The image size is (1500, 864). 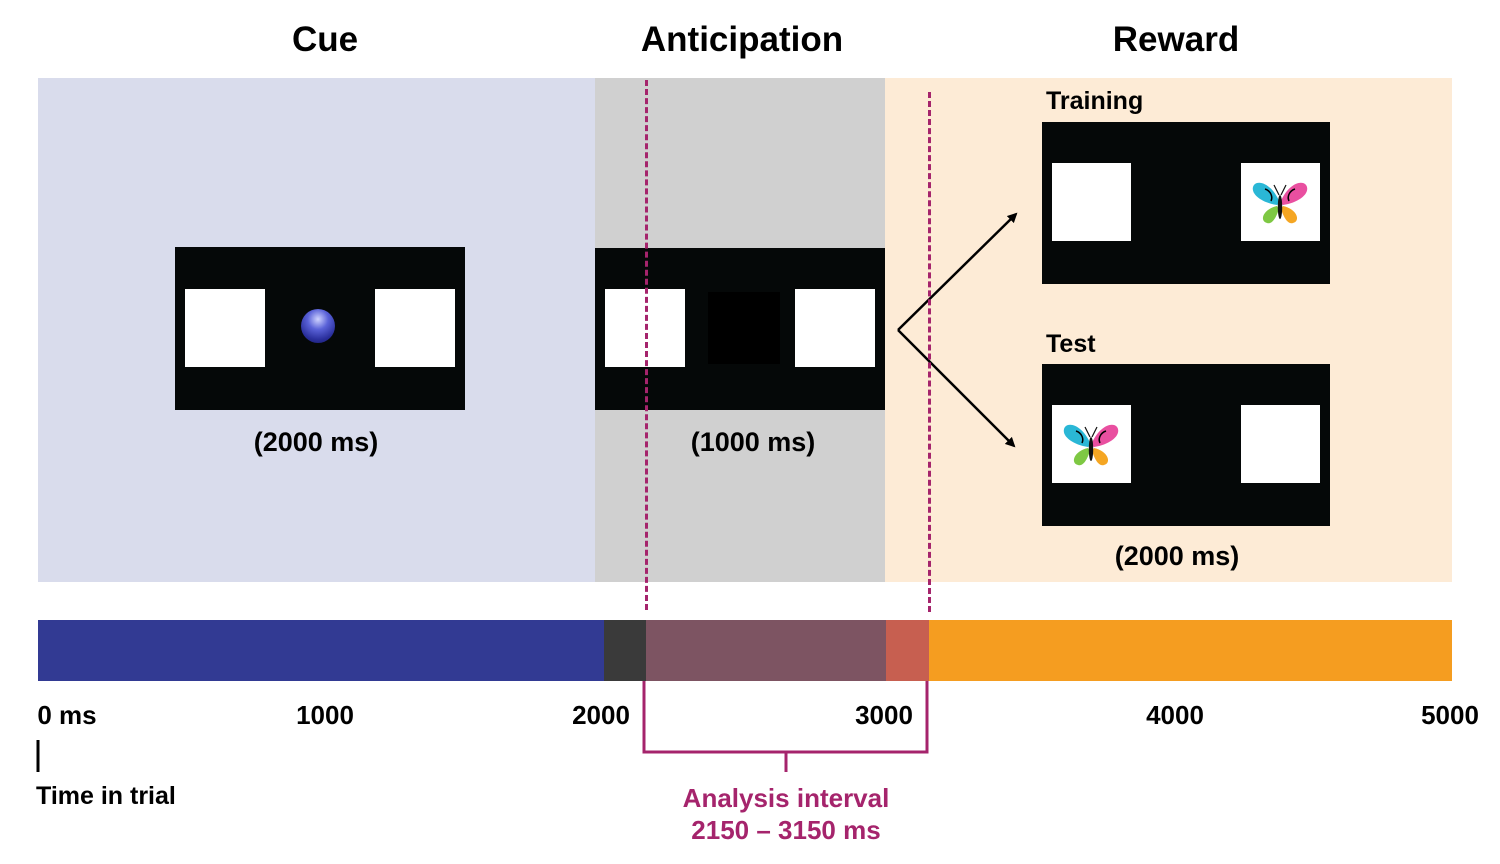 I want to click on reward-phase-title: Reward, so click(x=1176, y=39).